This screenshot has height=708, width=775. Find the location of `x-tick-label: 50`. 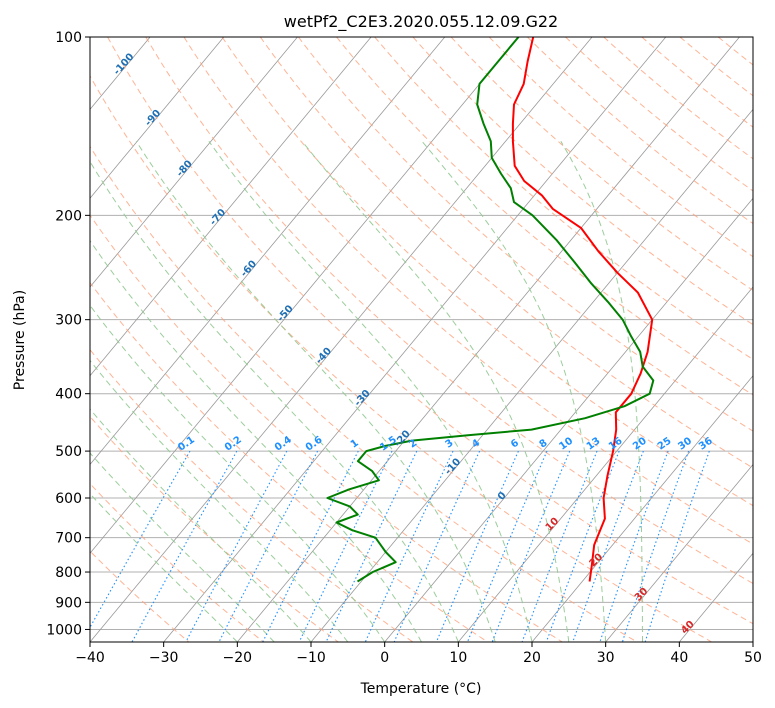

x-tick-label: 50 is located at coordinates (753, 658).